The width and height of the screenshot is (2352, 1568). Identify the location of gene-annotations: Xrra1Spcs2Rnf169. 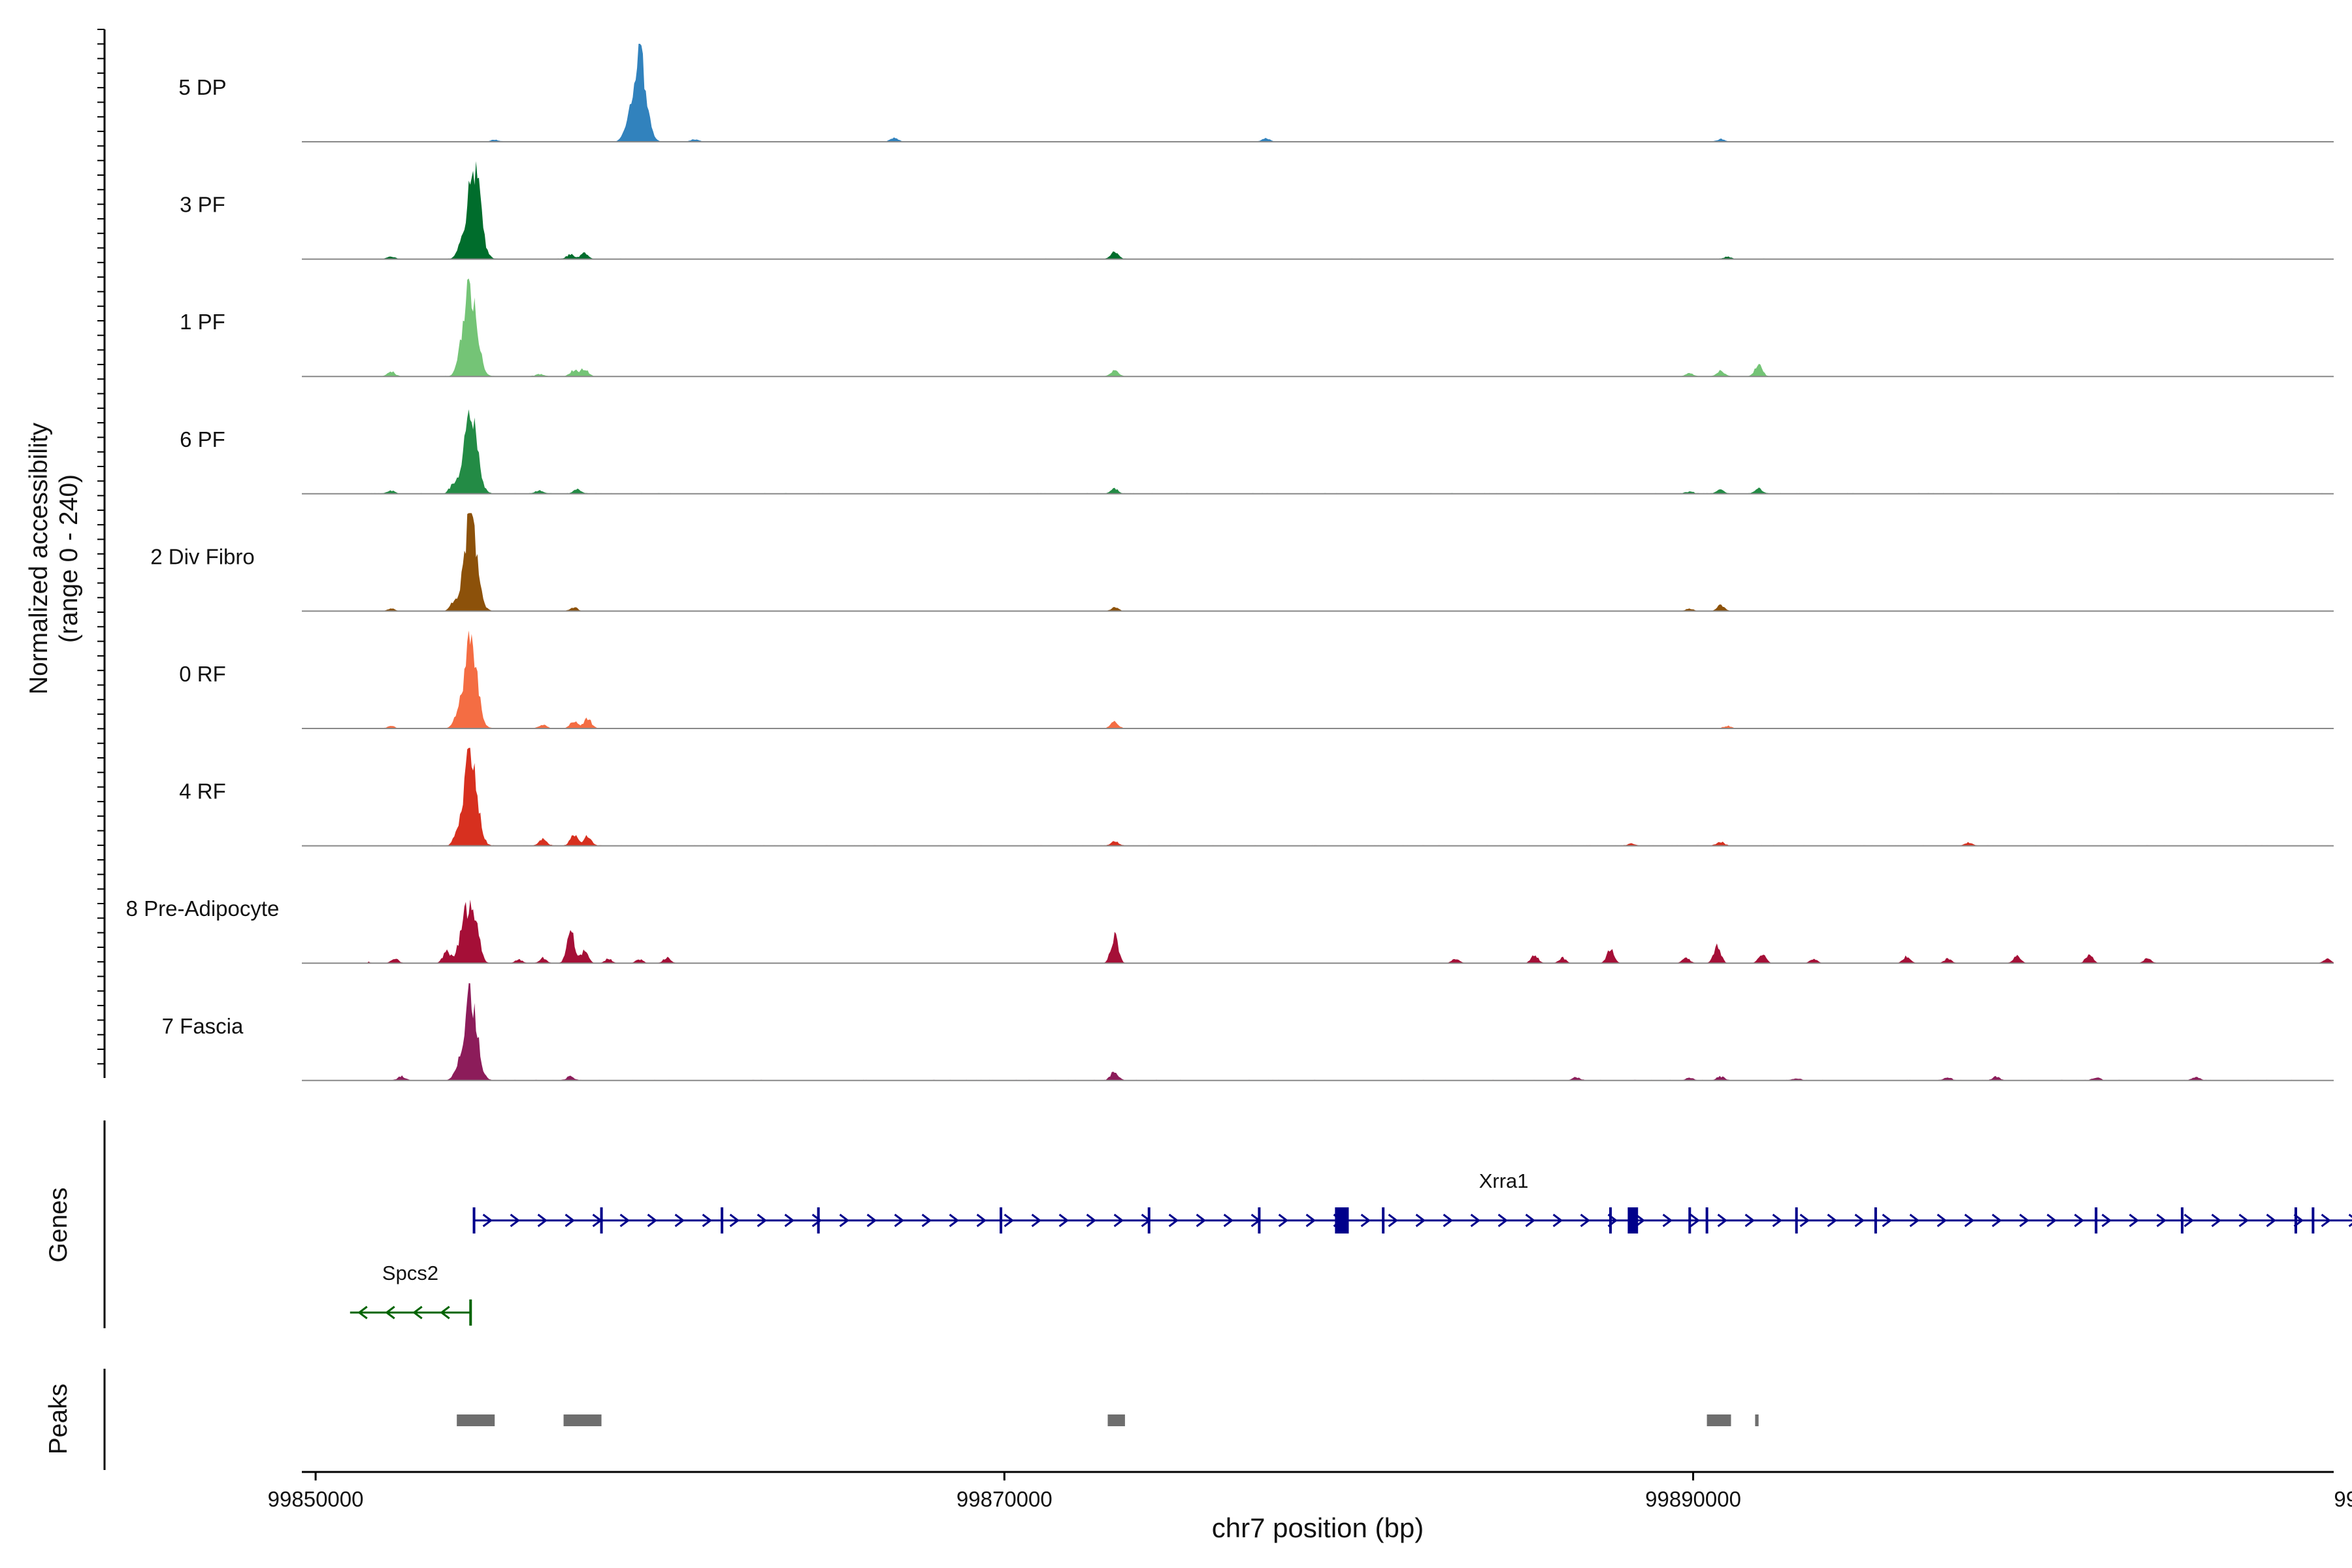
(1351, 1247).